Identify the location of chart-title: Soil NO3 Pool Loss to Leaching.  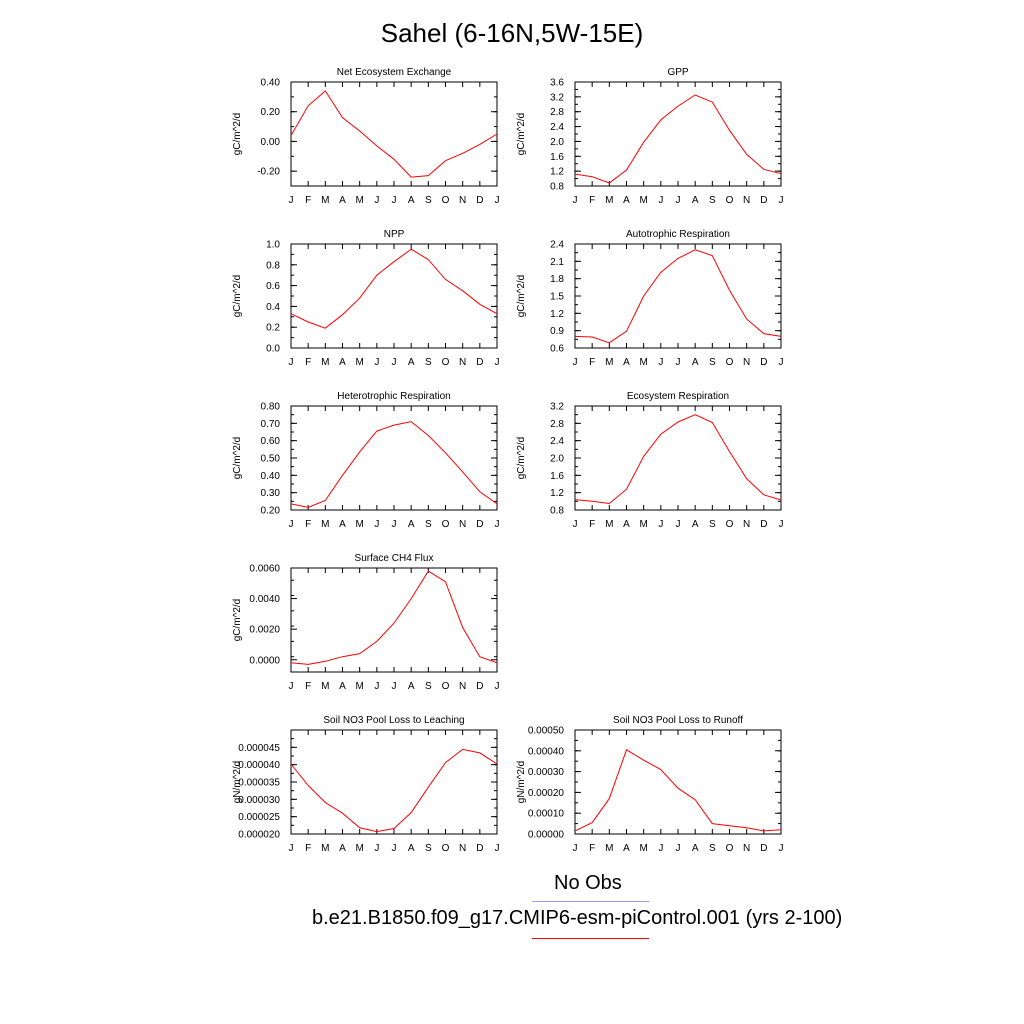
(393, 720).